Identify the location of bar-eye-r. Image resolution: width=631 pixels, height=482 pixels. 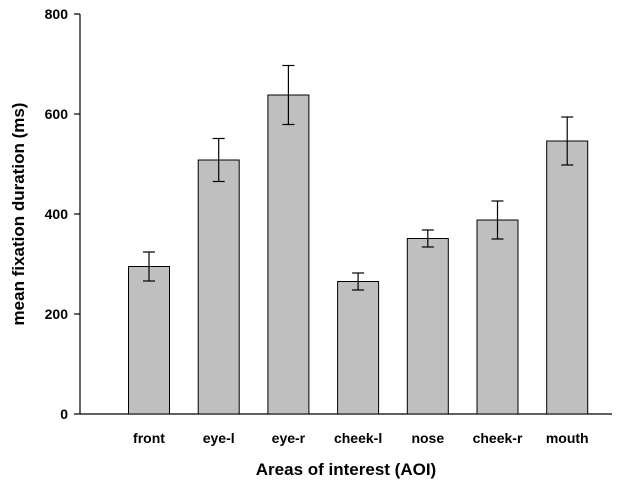
(288, 254).